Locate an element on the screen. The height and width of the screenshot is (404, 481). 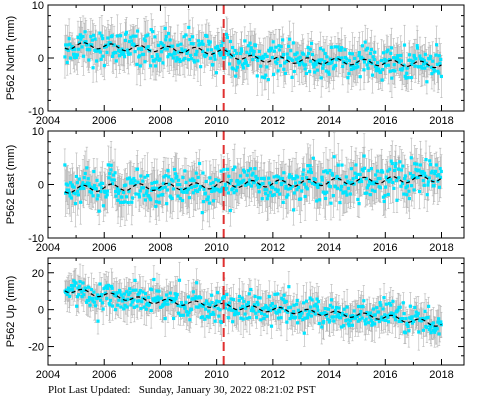
y-tick-label: 0 is located at coordinates (41, 186).